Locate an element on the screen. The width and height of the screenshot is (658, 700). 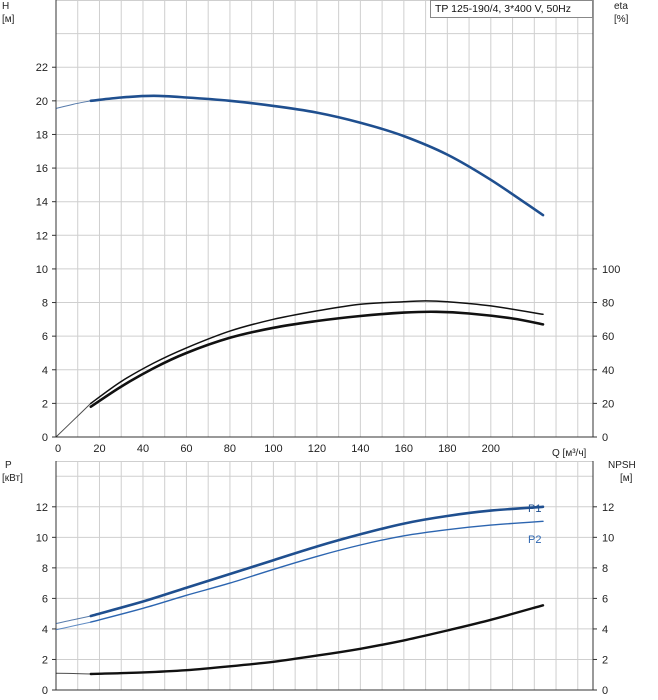
tick-label-right: 80 is located at coordinates (608, 304).